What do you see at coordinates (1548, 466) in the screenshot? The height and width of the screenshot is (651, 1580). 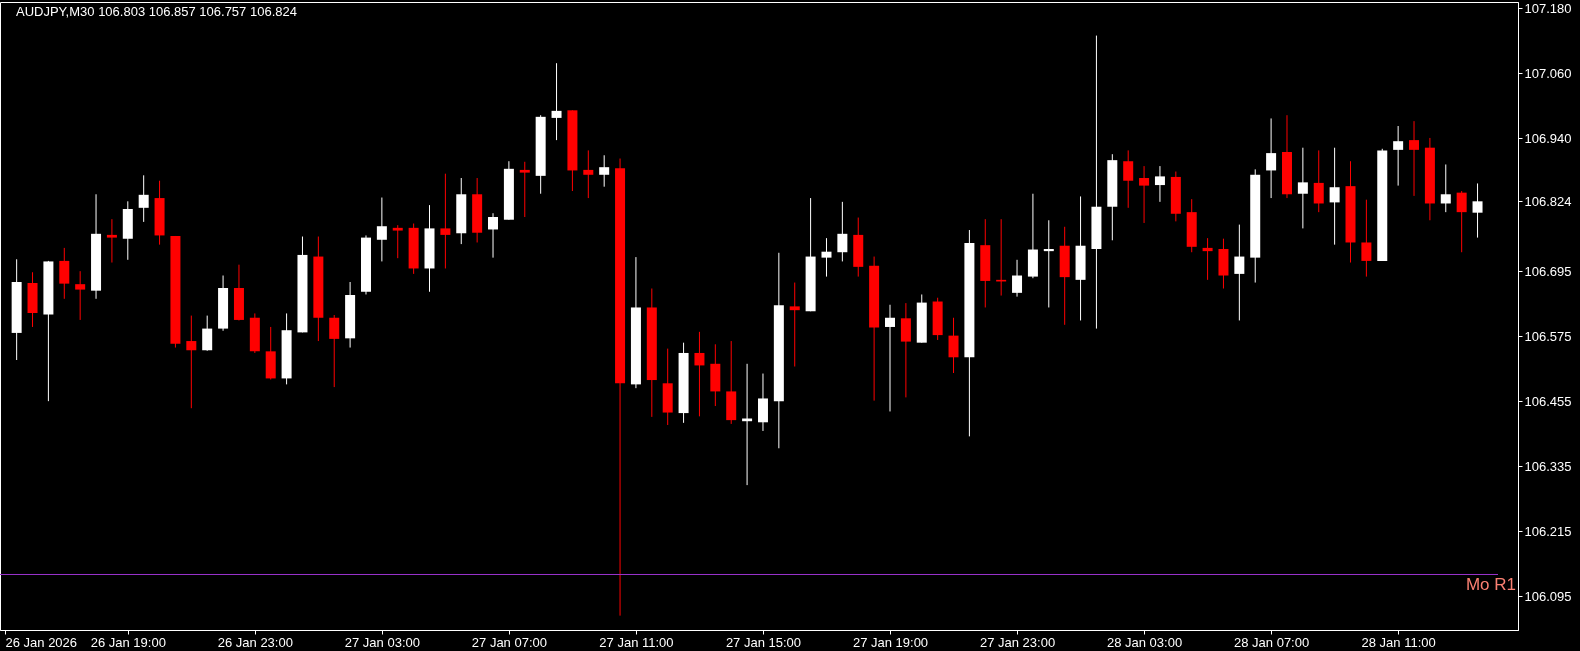 I see `y-tick-label: 106.335` at bounding box center [1548, 466].